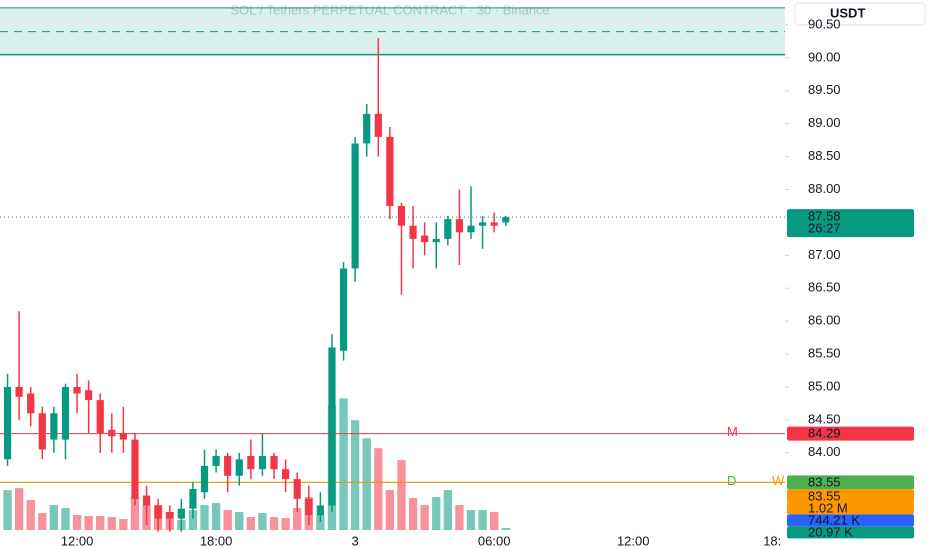 Image resolution: width=932 pixels, height=550 pixels. I want to click on indicator-label: 1.02 M, so click(828, 507).